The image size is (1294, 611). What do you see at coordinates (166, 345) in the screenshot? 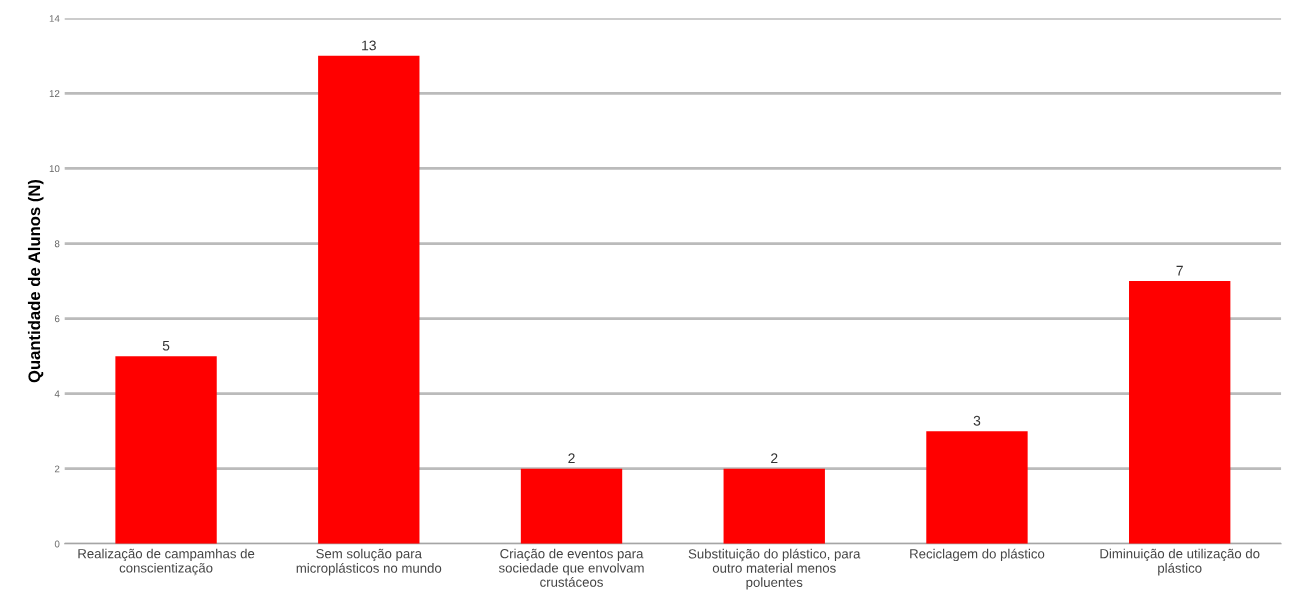
I see `data-label: 5` at bounding box center [166, 345].